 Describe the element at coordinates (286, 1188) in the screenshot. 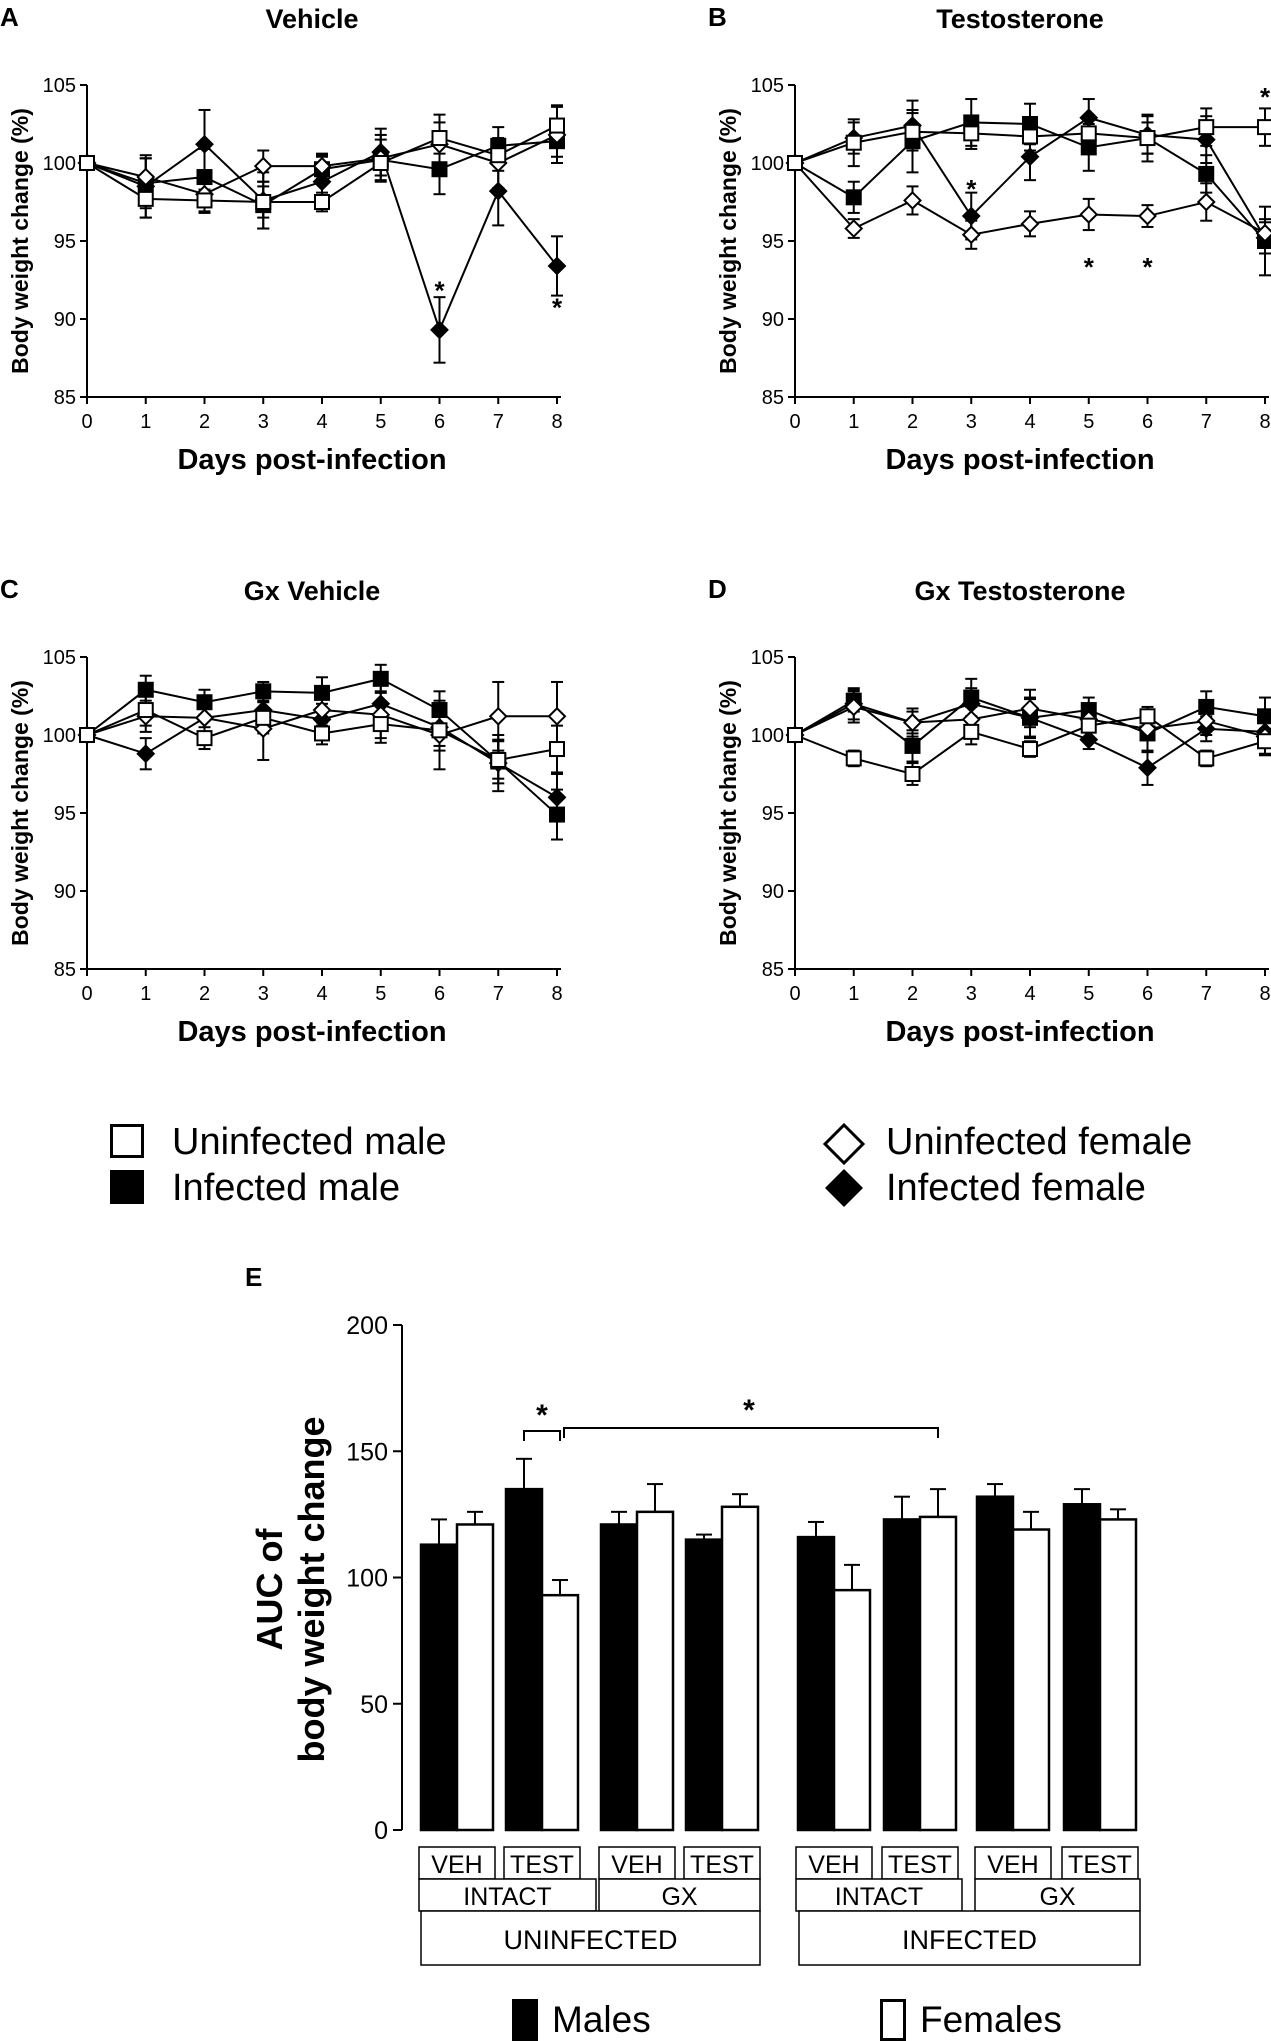

I see `legend-label-infected-male: Infected male` at that location.